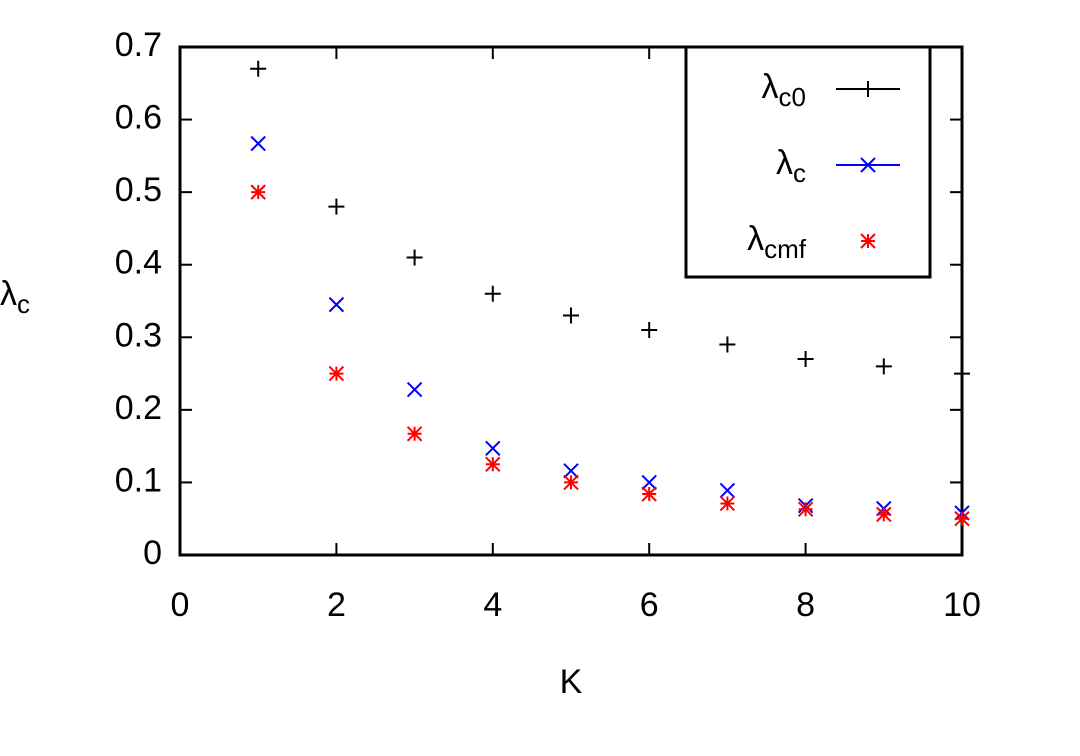 This screenshot has height=756, width=1080. Describe the element at coordinates (138, 480) in the screenshot. I see `y-tick-label: 0.1` at that location.